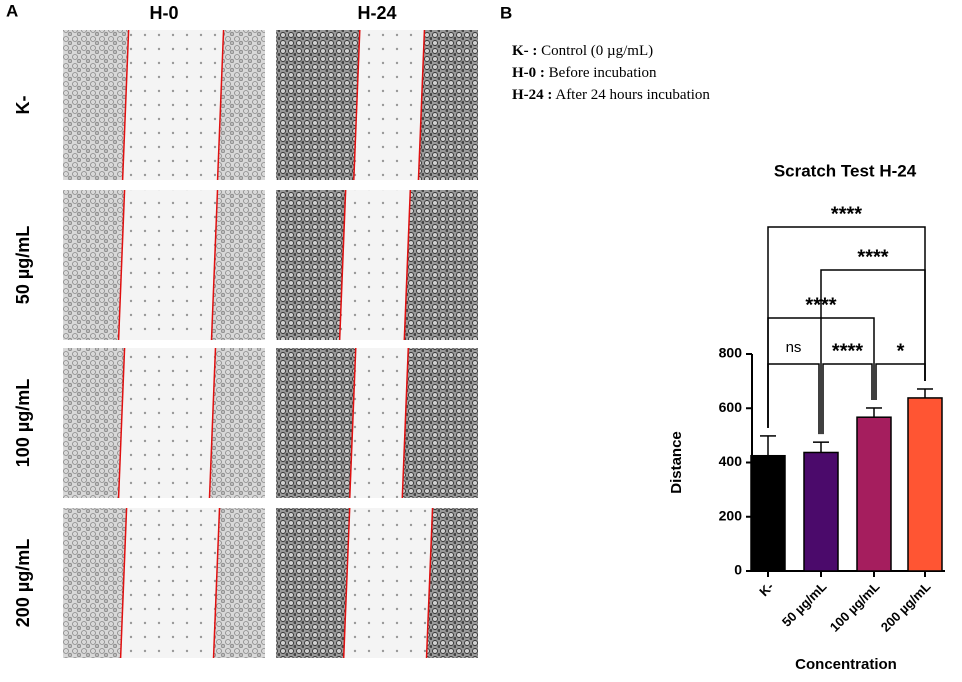 This screenshot has height=682, width=962. I want to click on legend-text: Control (0 µg/mL), so click(597, 51).